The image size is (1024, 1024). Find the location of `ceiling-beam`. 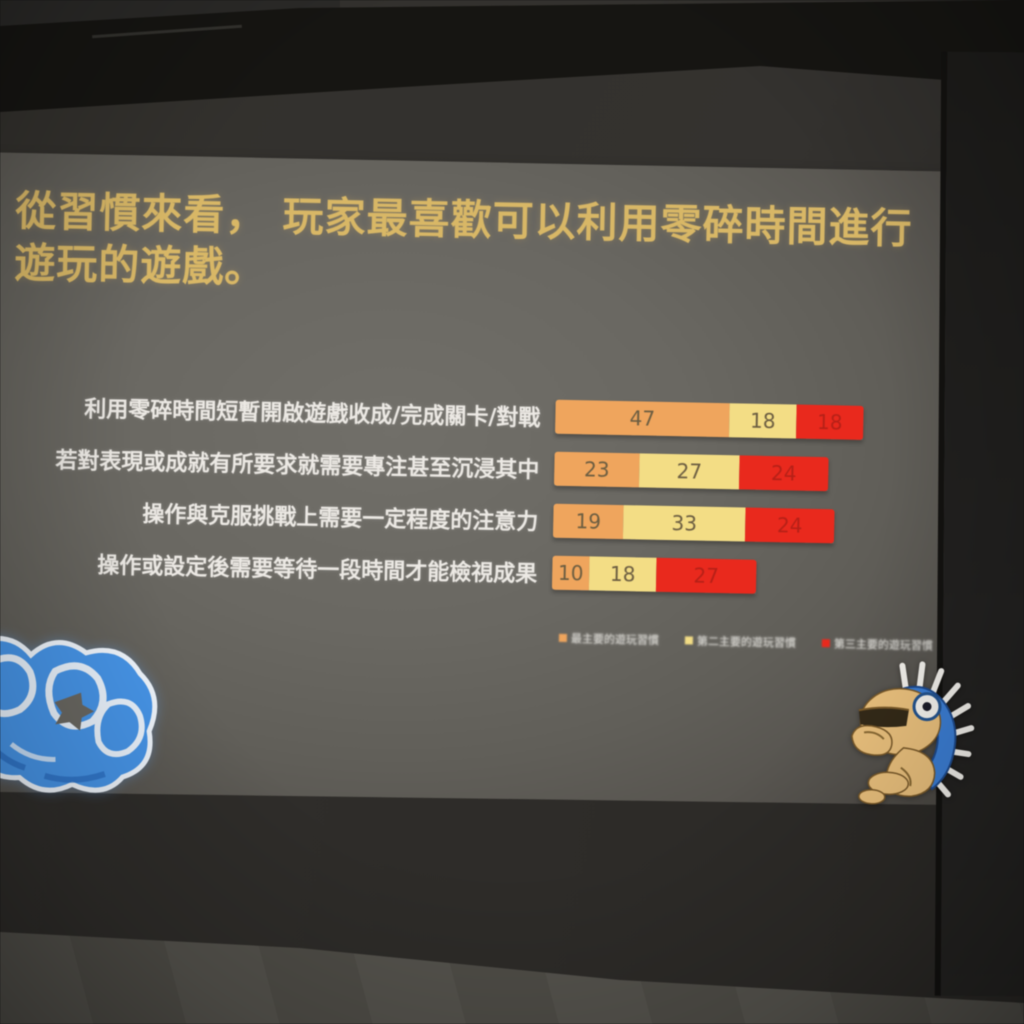

ceiling-beam is located at coordinates (512, 56).